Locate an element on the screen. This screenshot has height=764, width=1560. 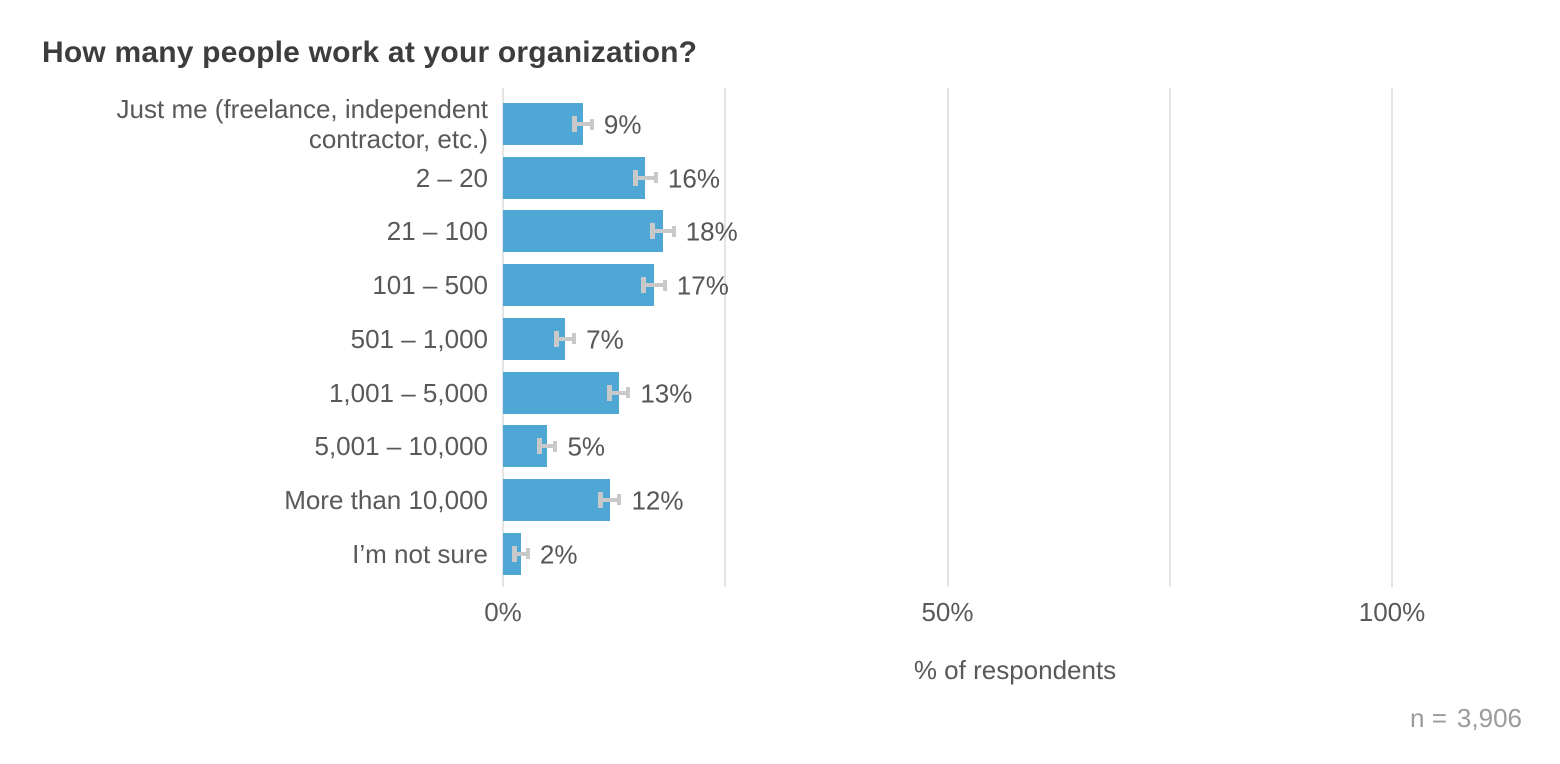
category-label: 2 – 20 is located at coordinates (451, 177).